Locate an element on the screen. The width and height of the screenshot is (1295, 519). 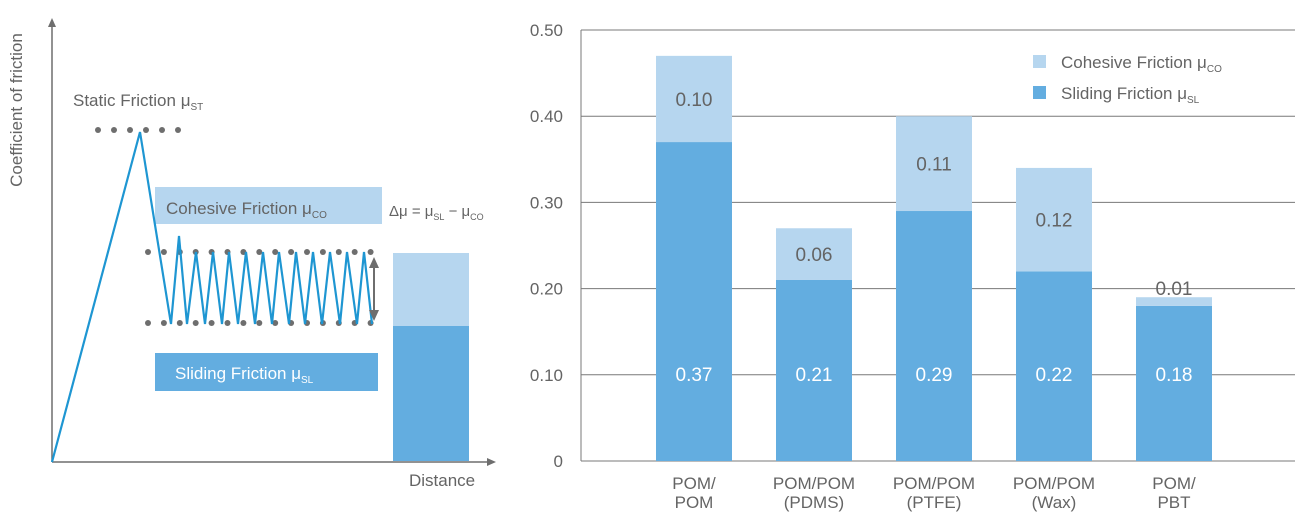
x-tick-label: POM/POM is located at coordinates (694, 493).